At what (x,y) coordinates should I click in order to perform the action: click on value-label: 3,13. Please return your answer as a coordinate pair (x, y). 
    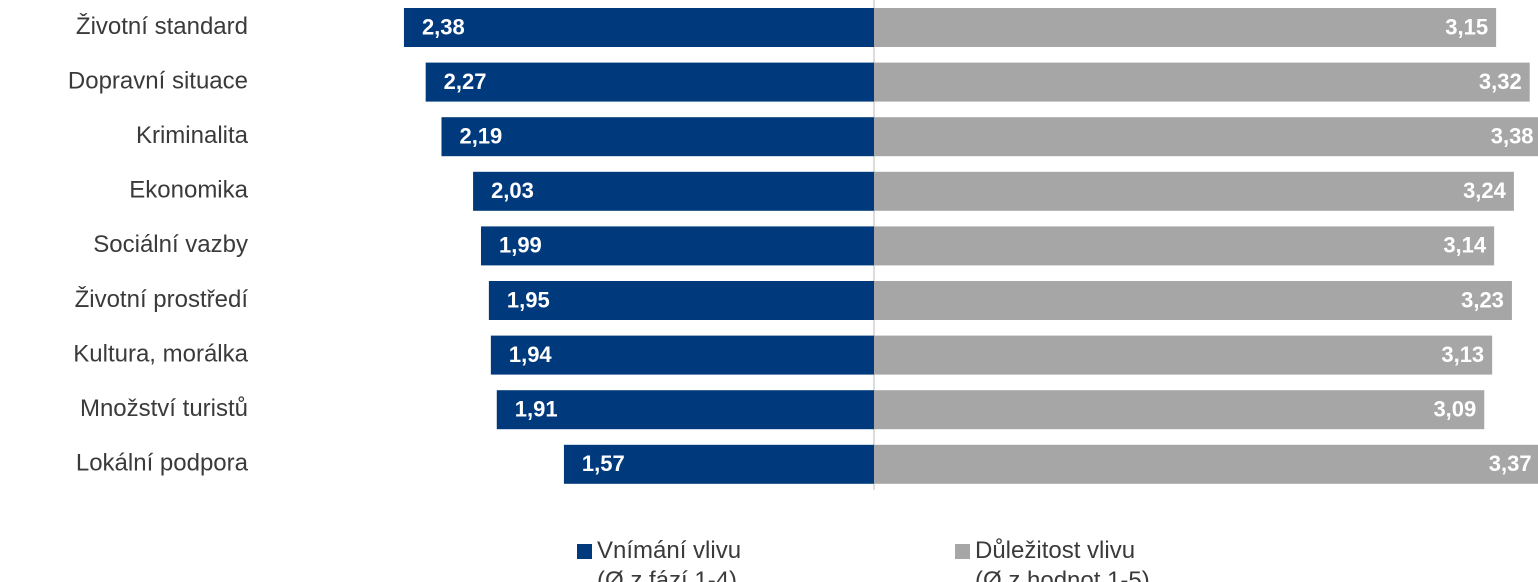
    Looking at the image, I should click on (1462, 354).